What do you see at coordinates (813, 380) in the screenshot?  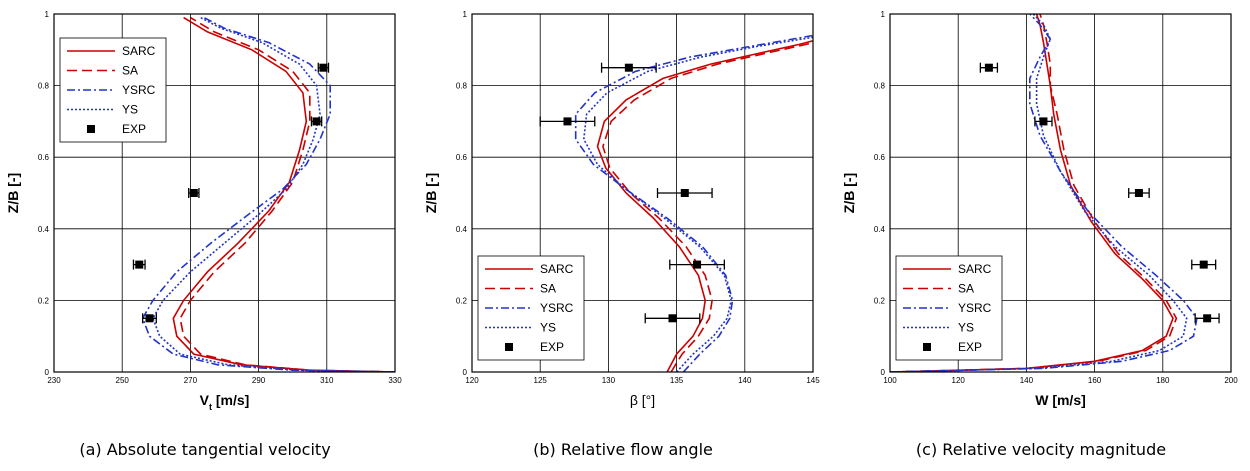 I see `x-tick-label: 145` at bounding box center [813, 380].